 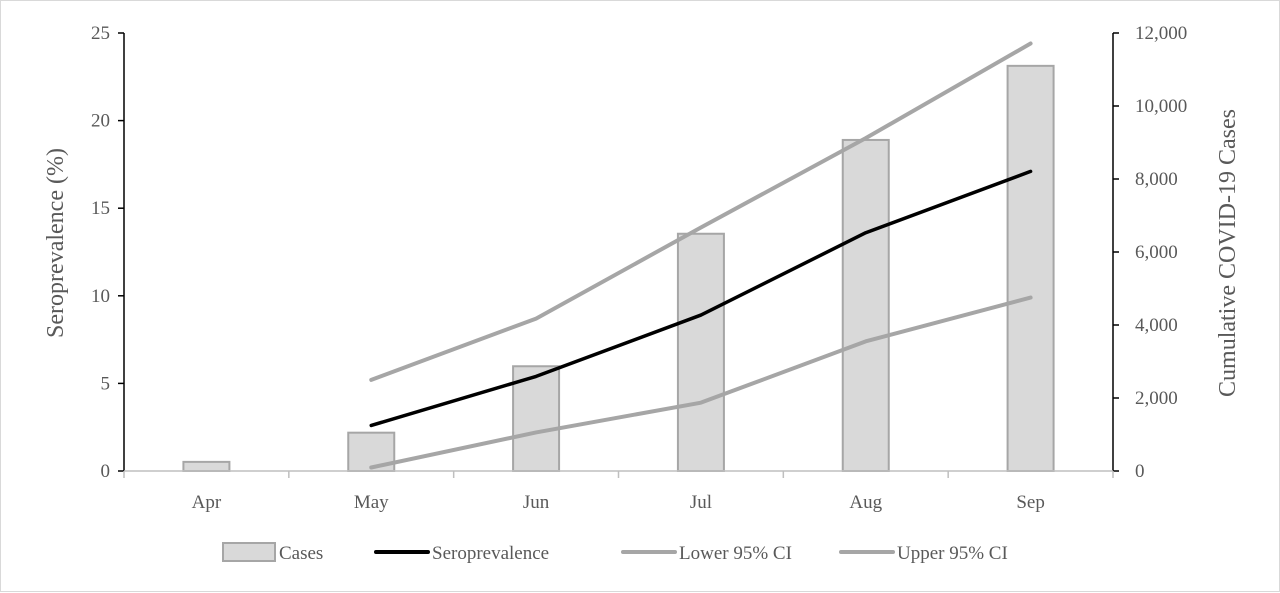 What do you see at coordinates (207, 502) in the screenshot?
I see `x-tick-label-apr: Apr` at bounding box center [207, 502].